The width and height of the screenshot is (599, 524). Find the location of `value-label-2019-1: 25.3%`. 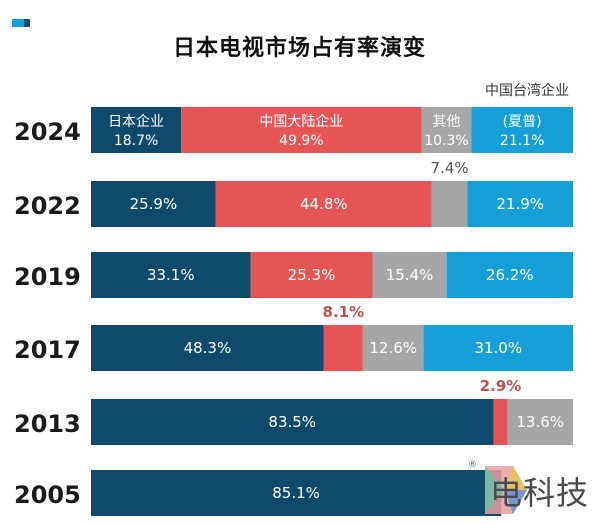

value-label-2019-1: 25.3% is located at coordinates (312, 275).